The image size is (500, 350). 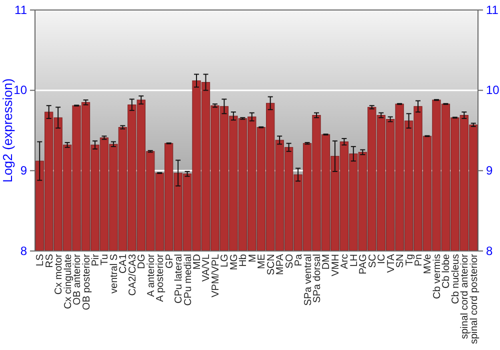 I want to click on x-tick-label: CPu medial, so click(x=188, y=280).